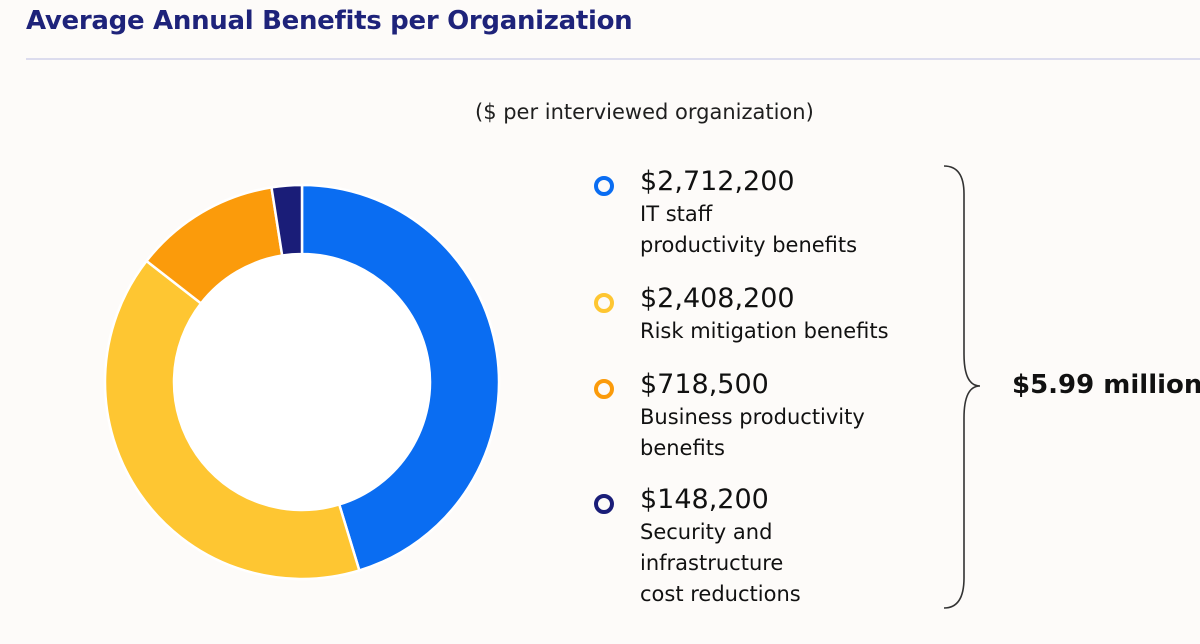 The image size is (1200, 644). Describe the element at coordinates (764, 331) in the screenshot. I see `legend-label: Risk mitigation benefits` at that location.